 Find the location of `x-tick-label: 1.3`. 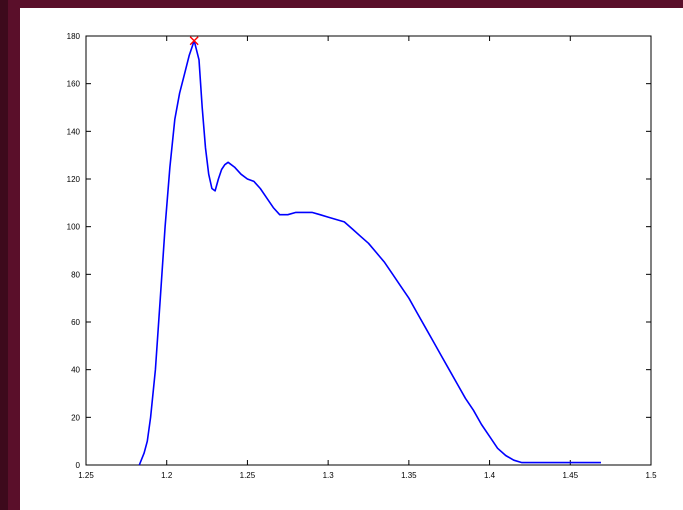

x-tick-label: 1.3 is located at coordinates (329, 475).